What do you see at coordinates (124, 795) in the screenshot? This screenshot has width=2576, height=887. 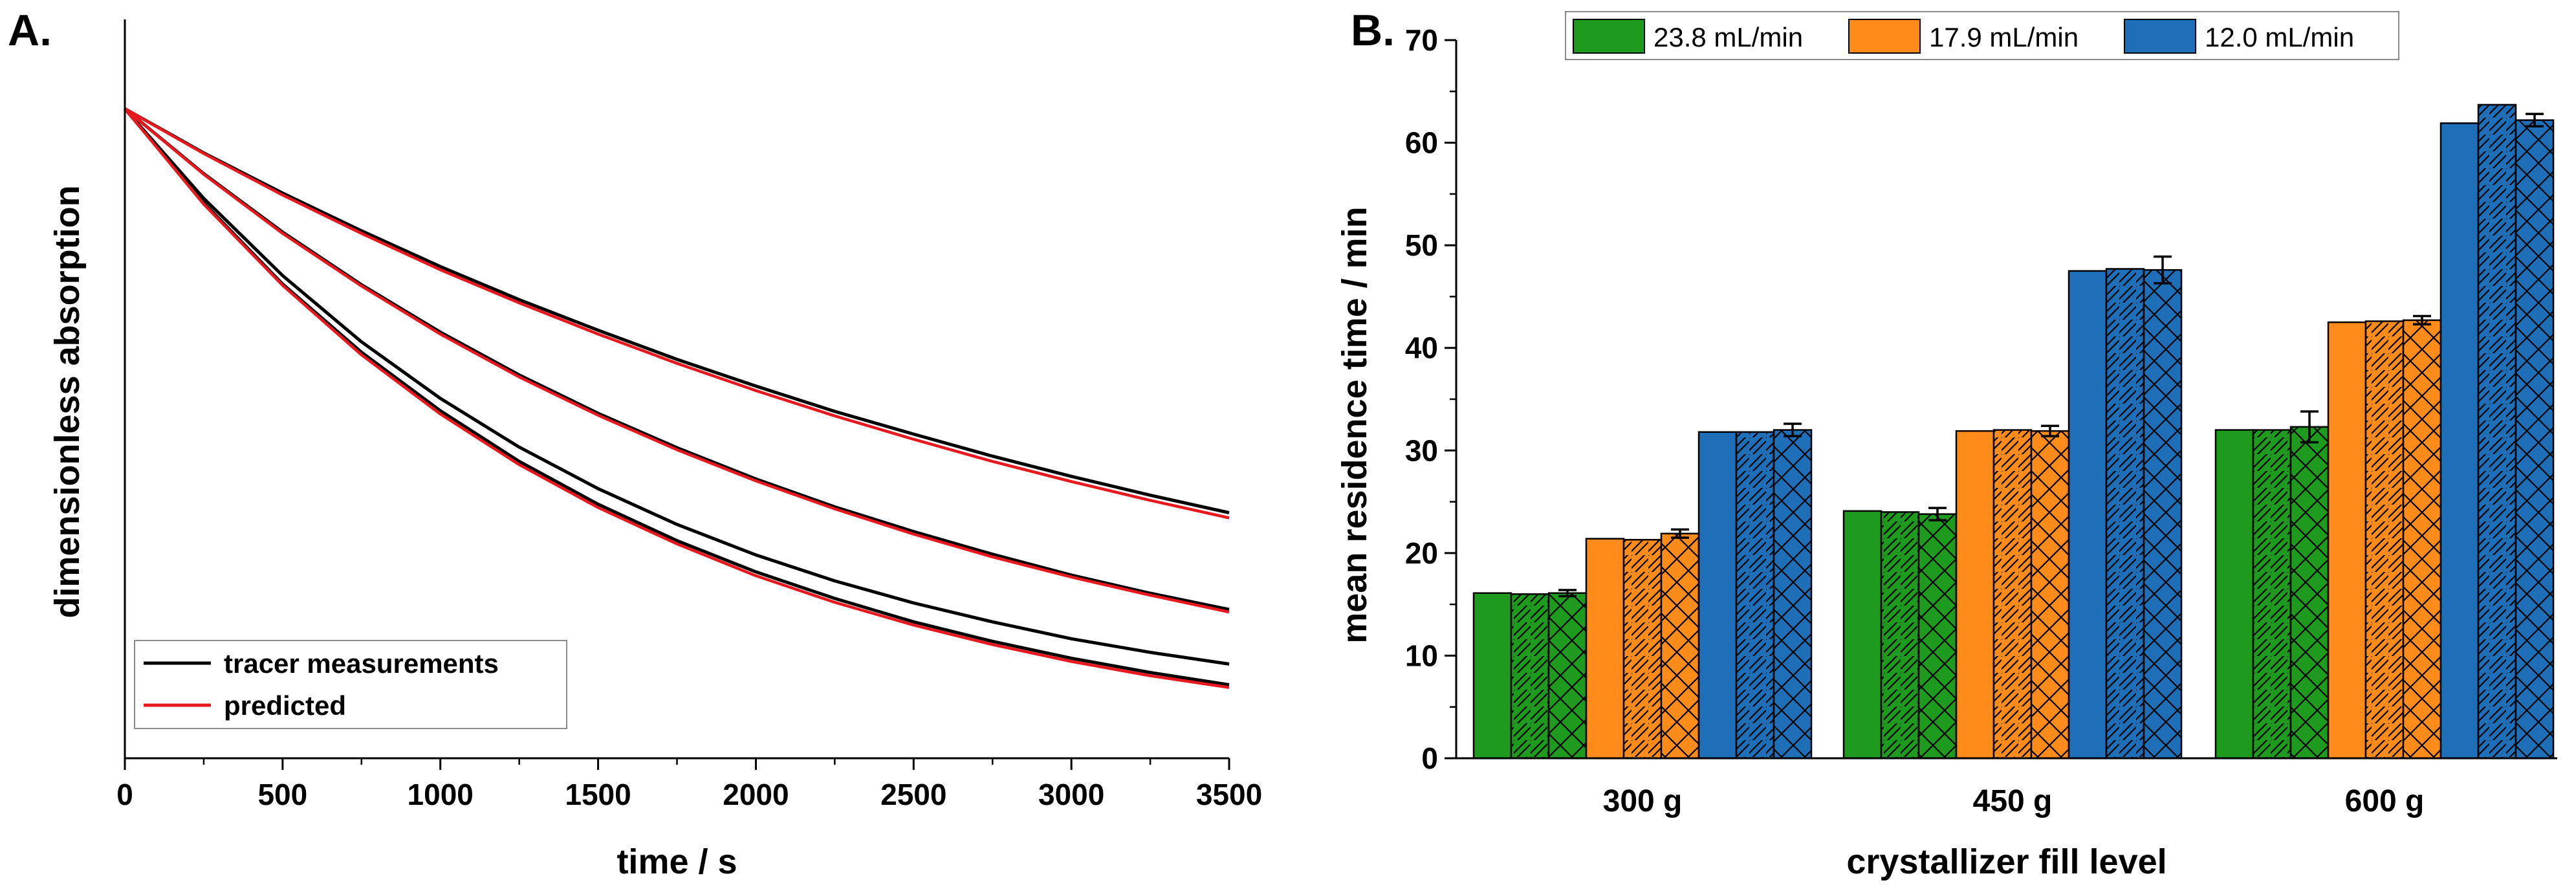 I see `panel-a-x-tick-label: 0` at bounding box center [124, 795].